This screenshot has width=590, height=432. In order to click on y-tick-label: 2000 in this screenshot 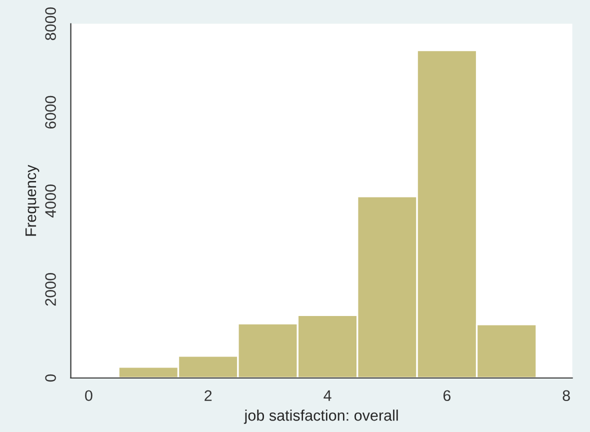, I will do `click(50, 289)`.